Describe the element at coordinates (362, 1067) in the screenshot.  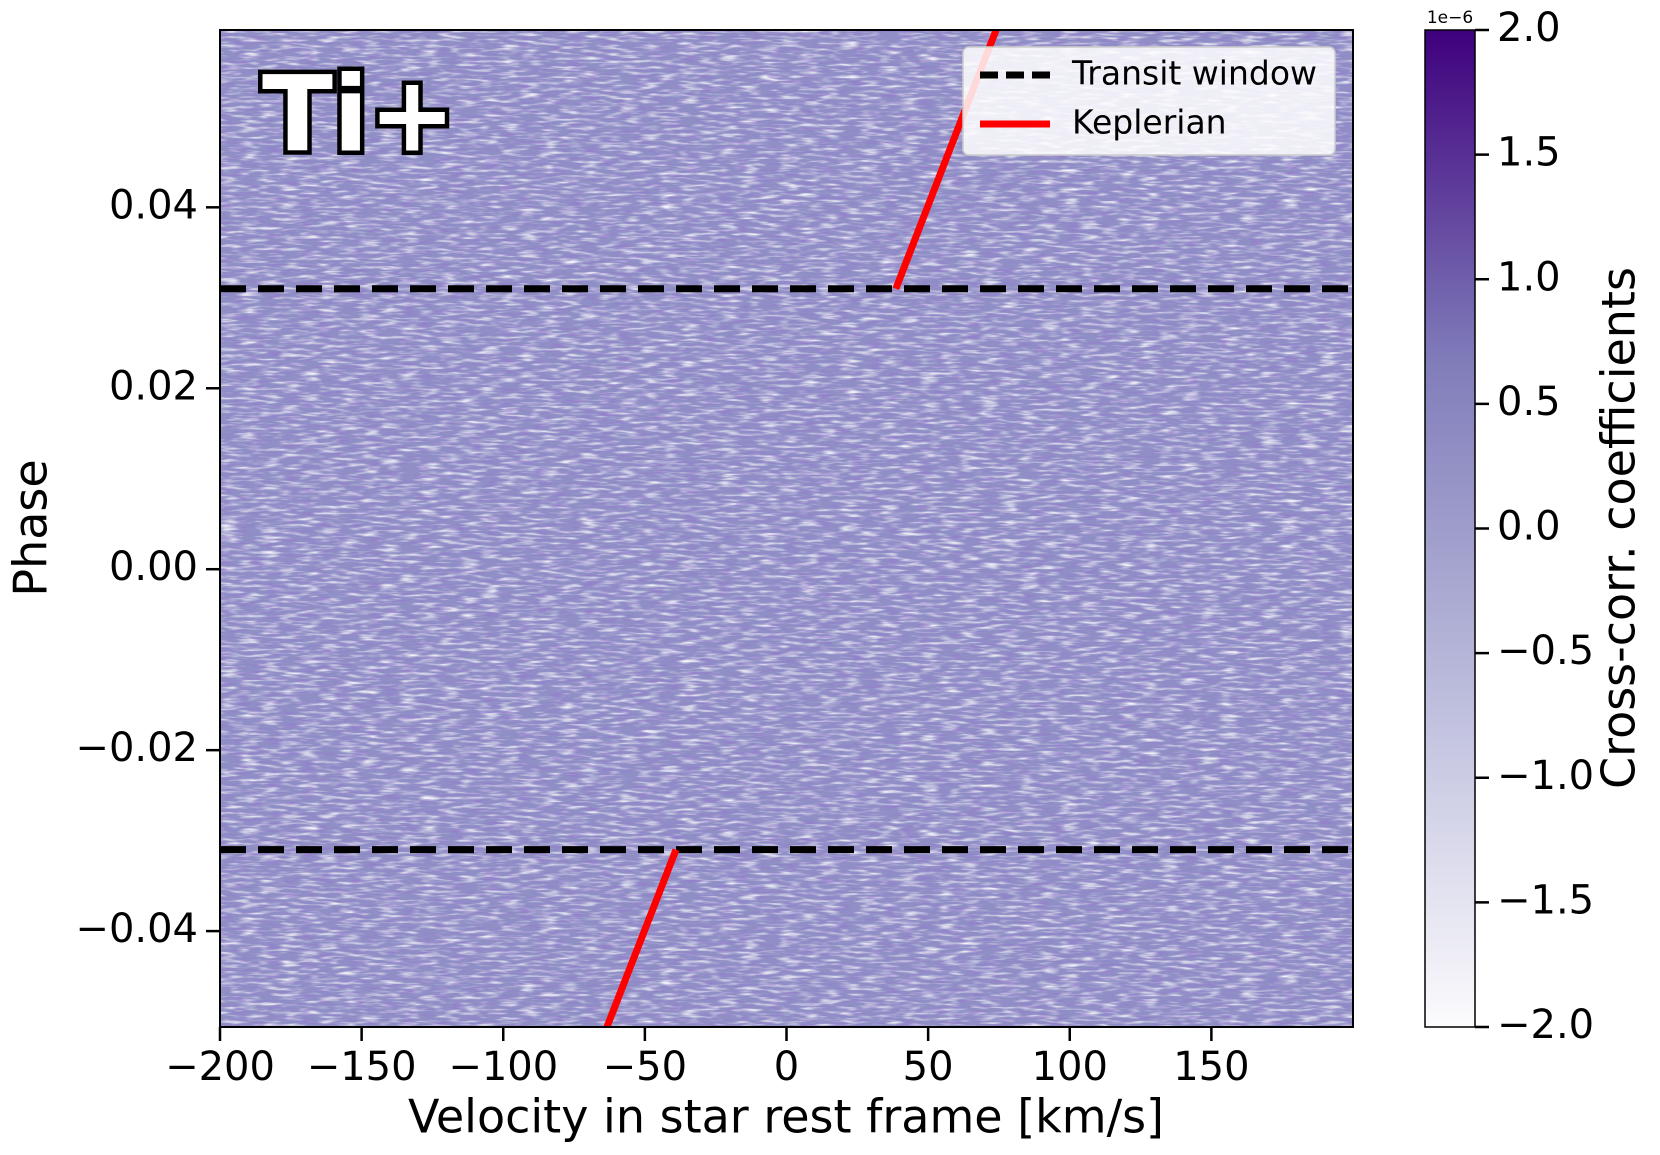
I see `x-tick-label: −150` at that location.